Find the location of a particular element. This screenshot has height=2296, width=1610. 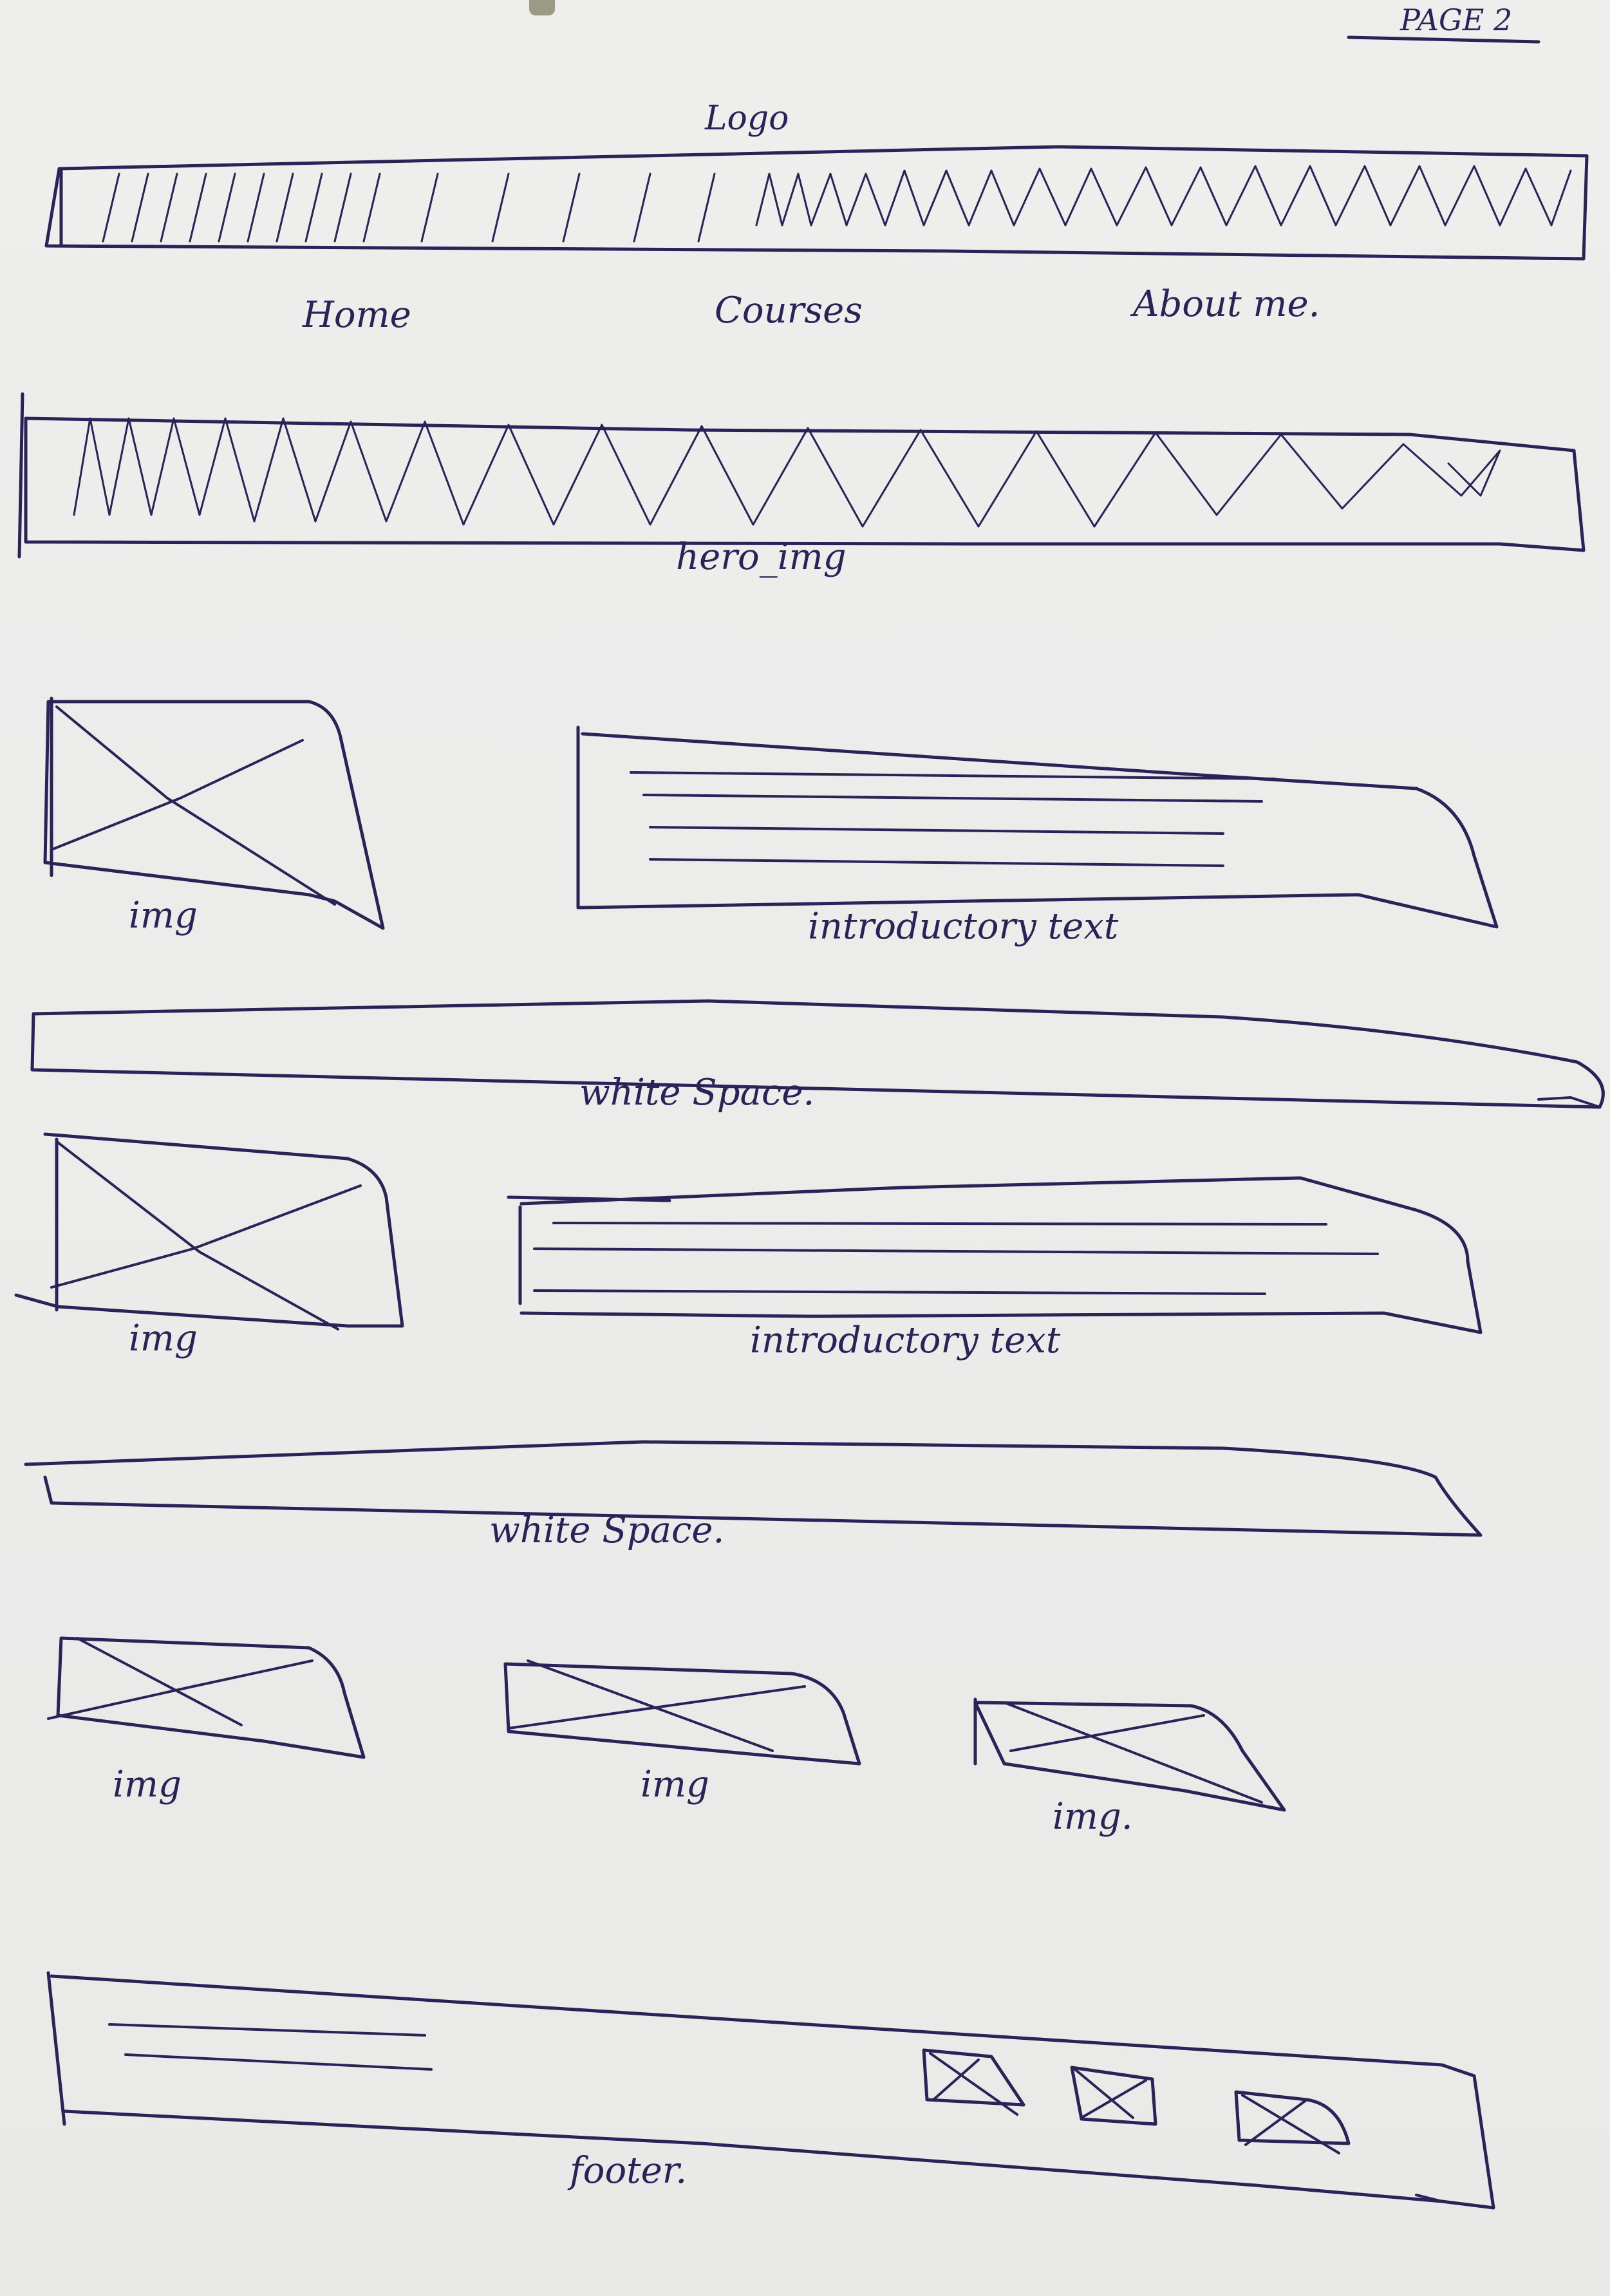

footer-box is located at coordinates (770, 2090).